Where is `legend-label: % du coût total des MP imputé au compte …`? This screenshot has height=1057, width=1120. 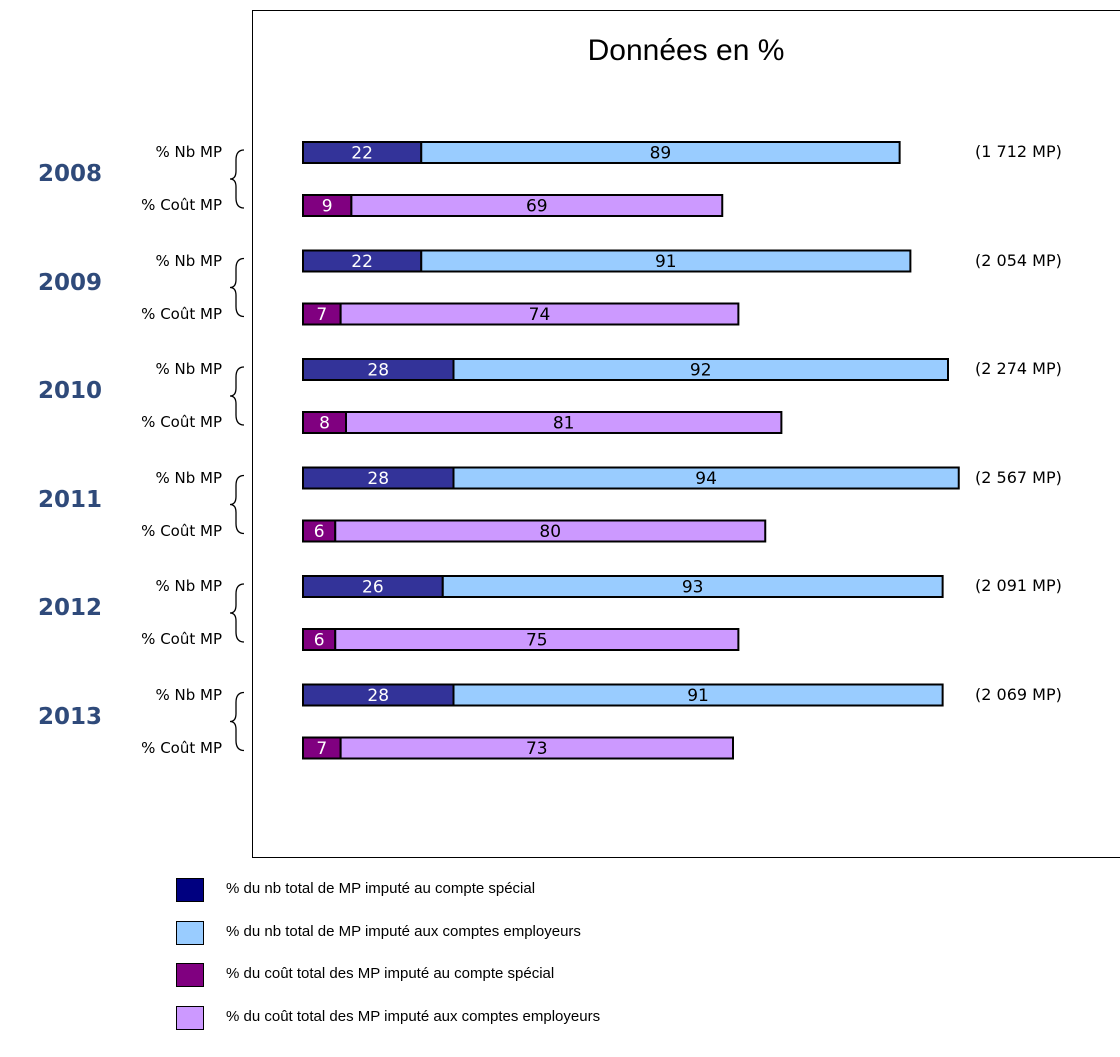 legend-label: % du coût total des MP imputé au compte … is located at coordinates (390, 973).